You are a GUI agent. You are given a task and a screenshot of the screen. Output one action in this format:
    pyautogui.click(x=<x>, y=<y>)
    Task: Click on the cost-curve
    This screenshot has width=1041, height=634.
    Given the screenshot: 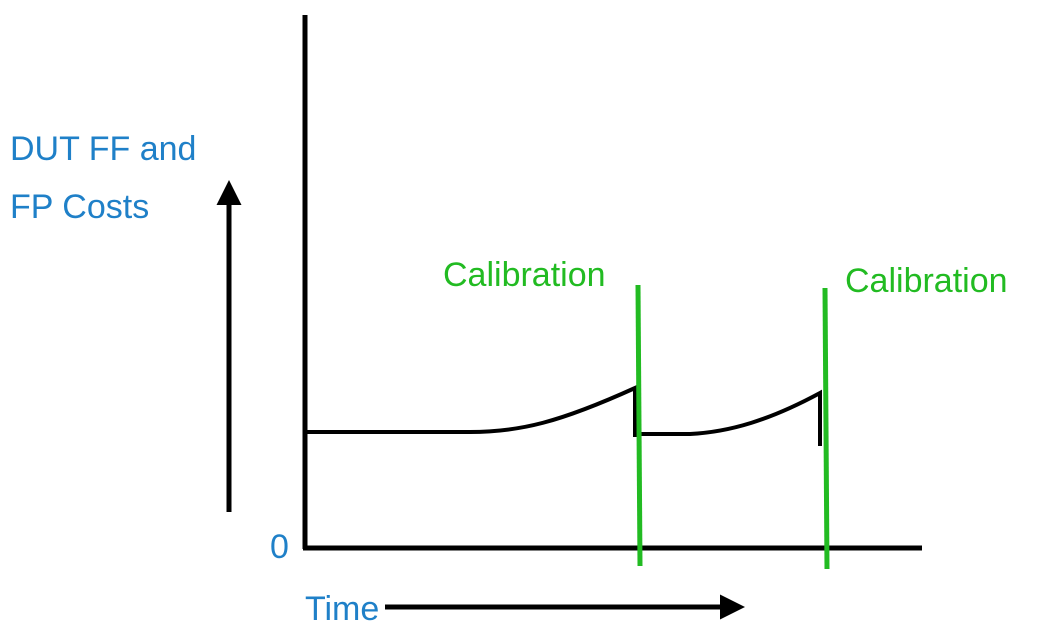 What is the action you would take?
    pyautogui.click(x=563, y=415)
    